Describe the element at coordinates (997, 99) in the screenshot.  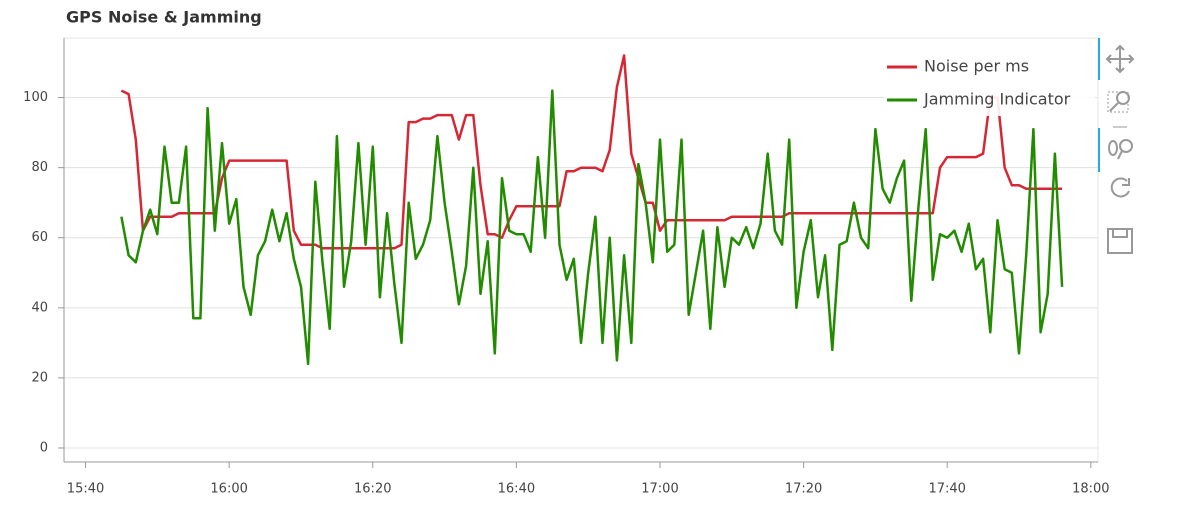
I see `legend-label: Jamming Indicator` at that location.